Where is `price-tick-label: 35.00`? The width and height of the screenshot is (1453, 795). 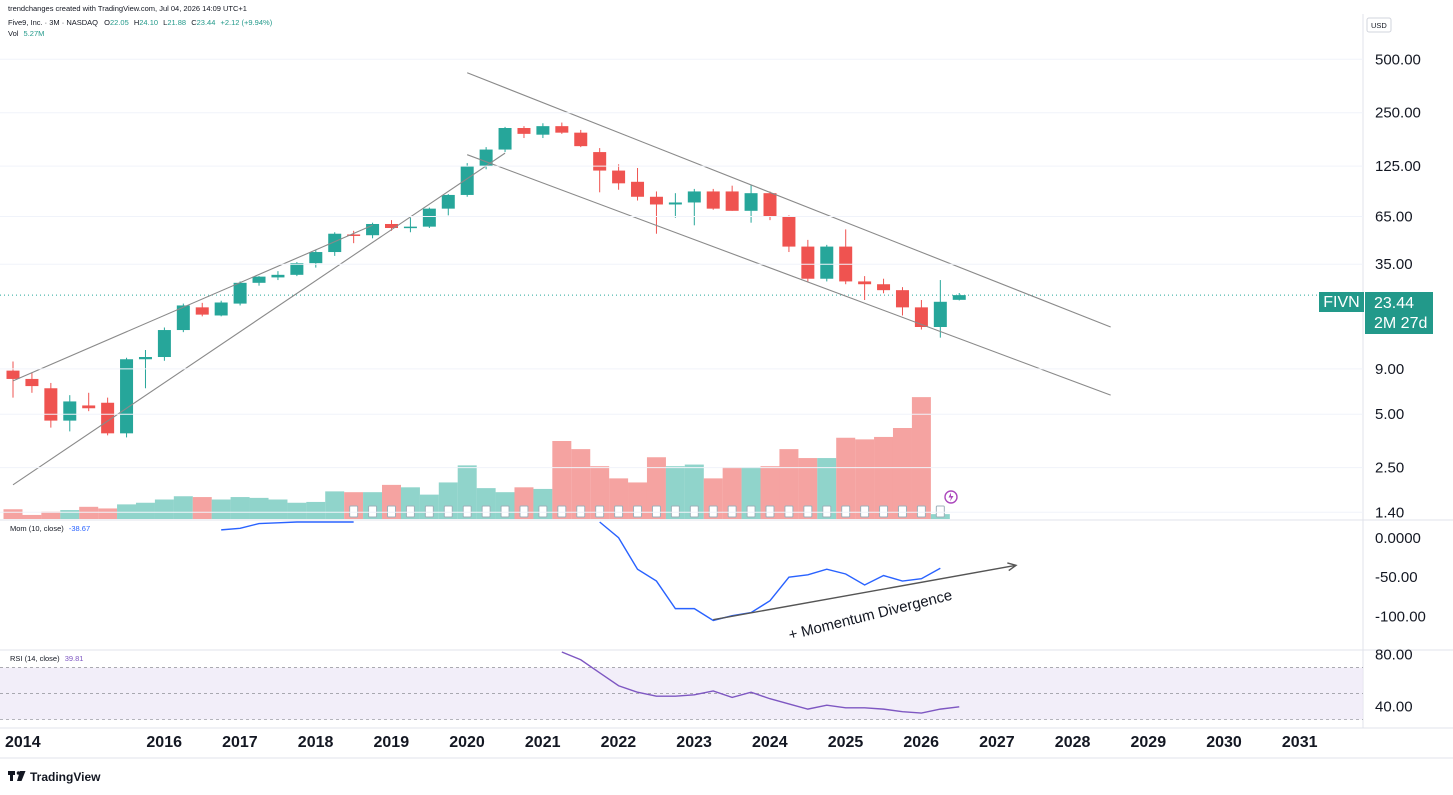 price-tick-label: 35.00 is located at coordinates (1394, 264).